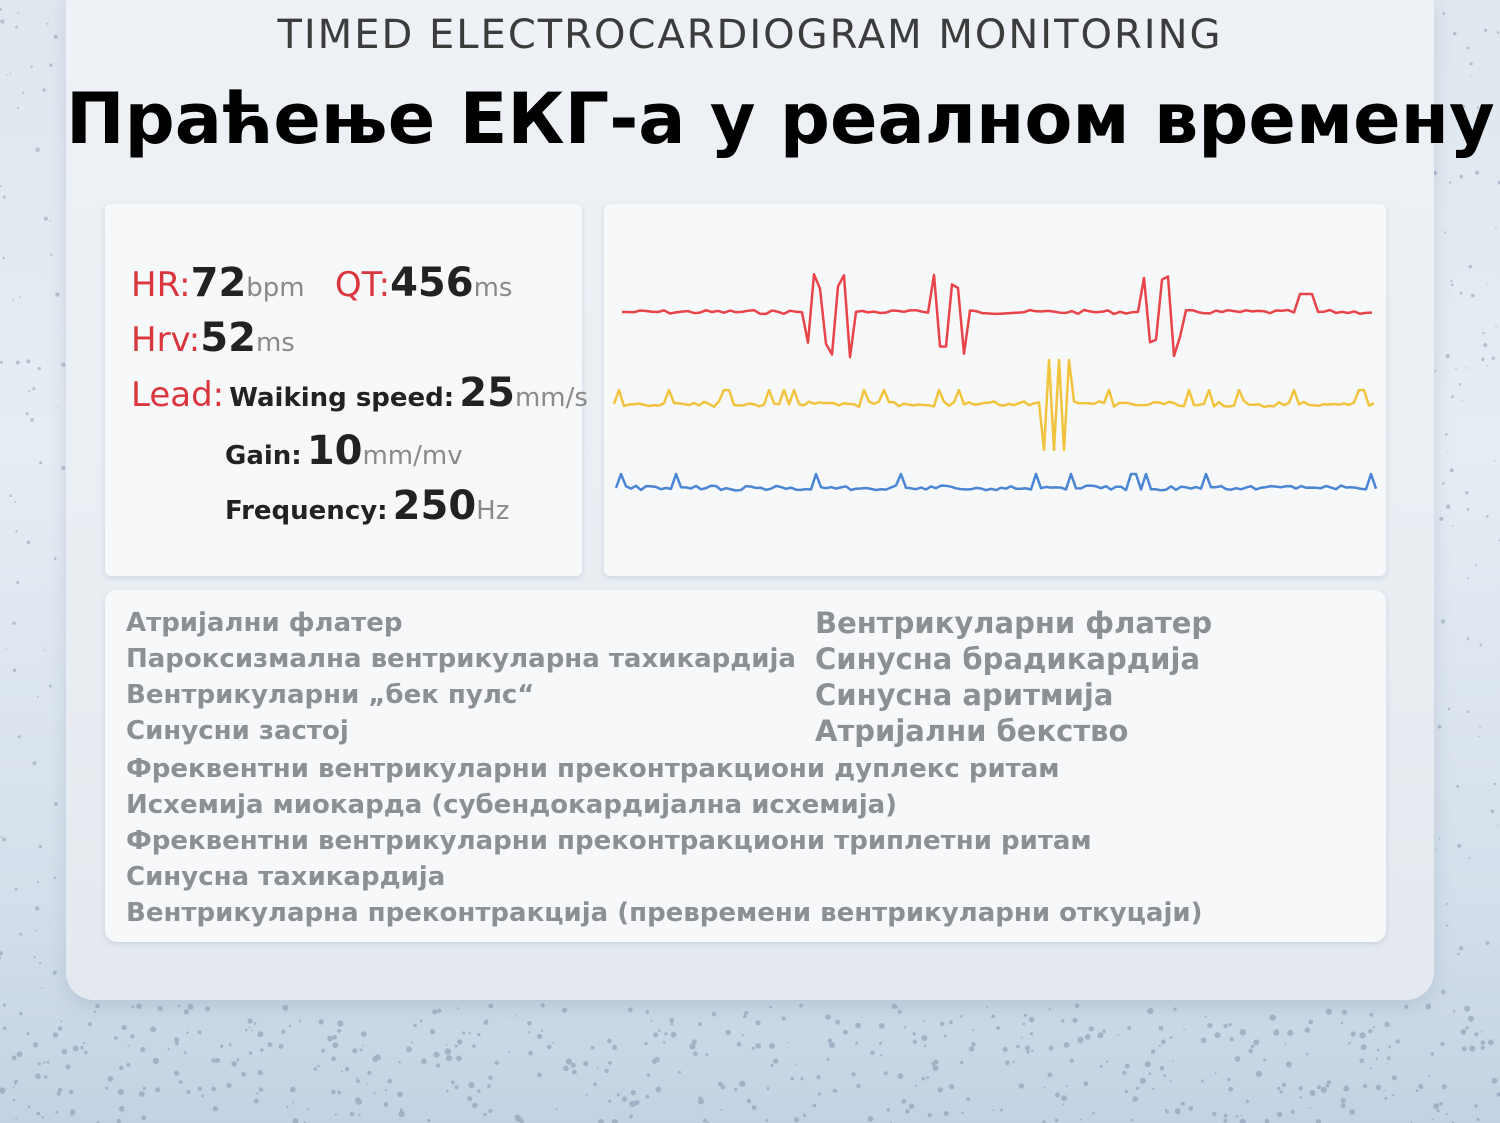 Image resolution: width=1500 pixels, height=1123 pixels. I want to click on list-item: Синусна брадикардија, so click(1008, 659).